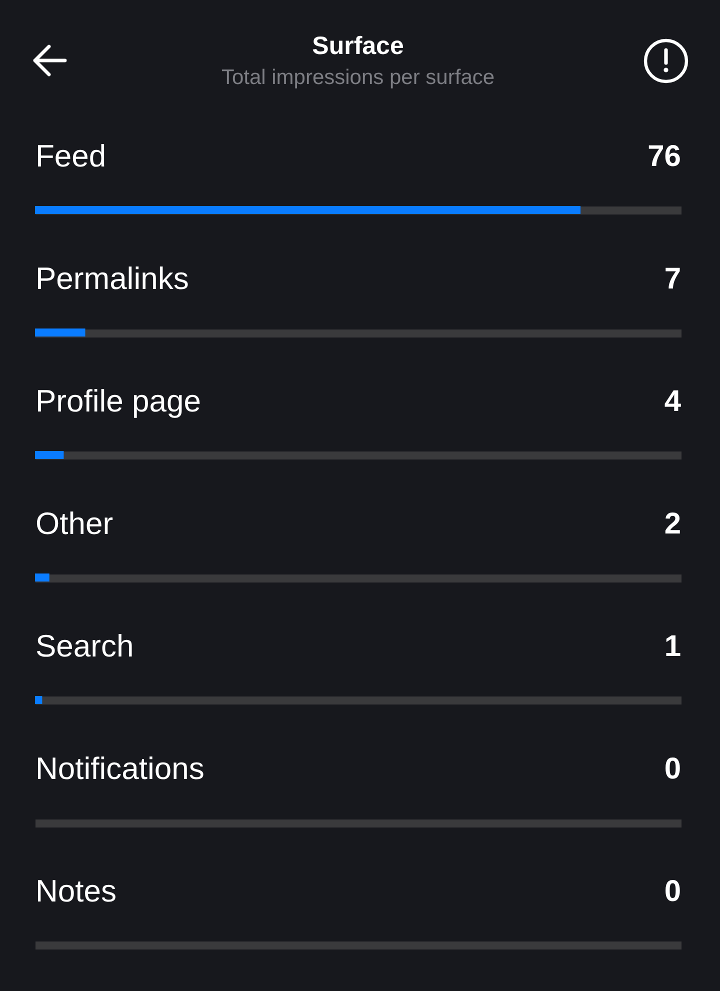 The image size is (720, 991). What do you see at coordinates (672, 279) in the screenshot?
I see `data-label: 7` at bounding box center [672, 279].